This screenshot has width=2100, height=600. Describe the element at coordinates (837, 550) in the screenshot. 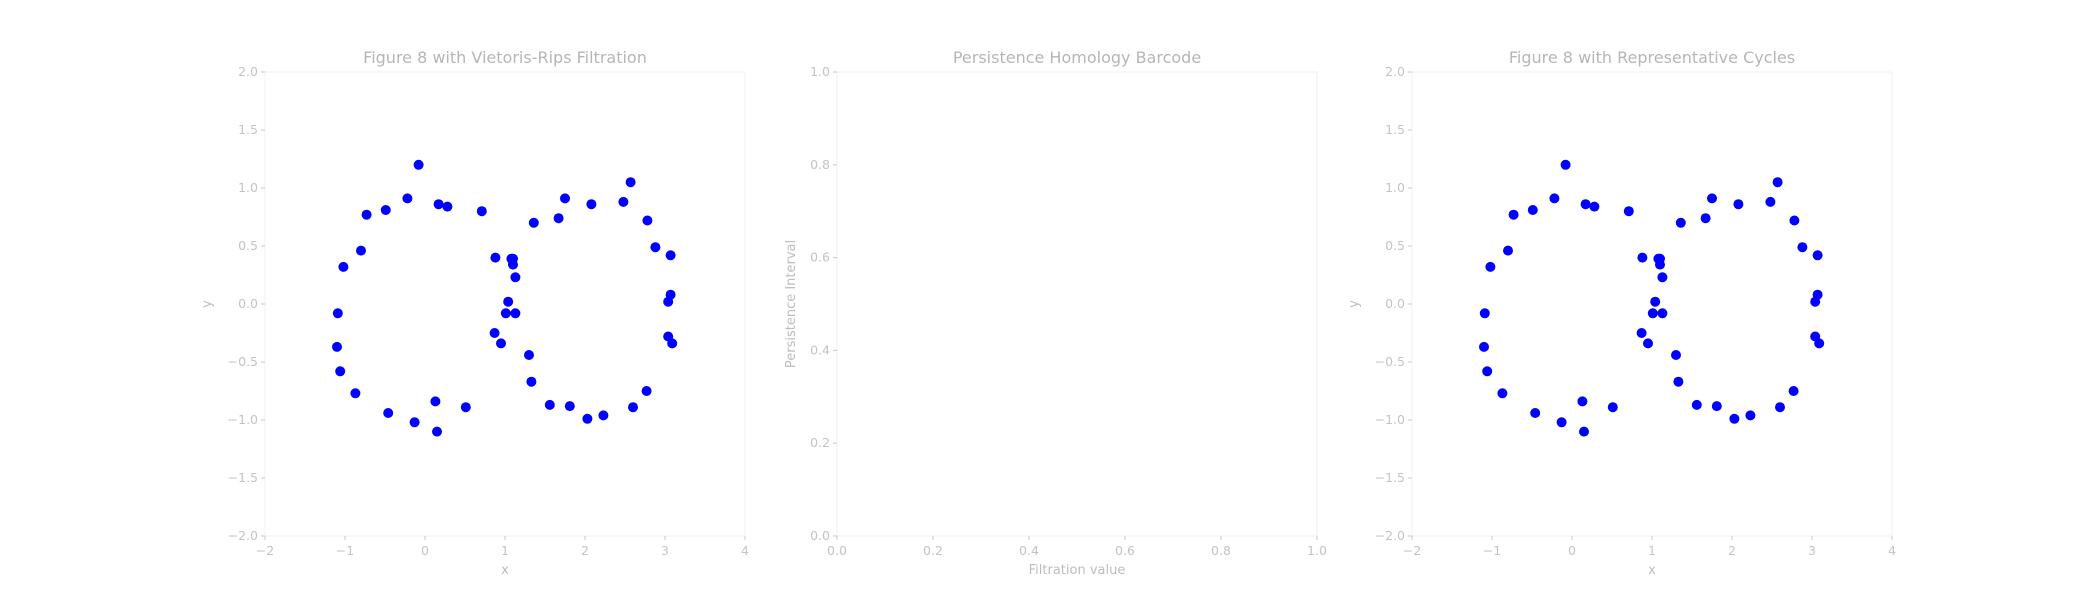

I see `middle-x-tick-label: 0.0` at that location.